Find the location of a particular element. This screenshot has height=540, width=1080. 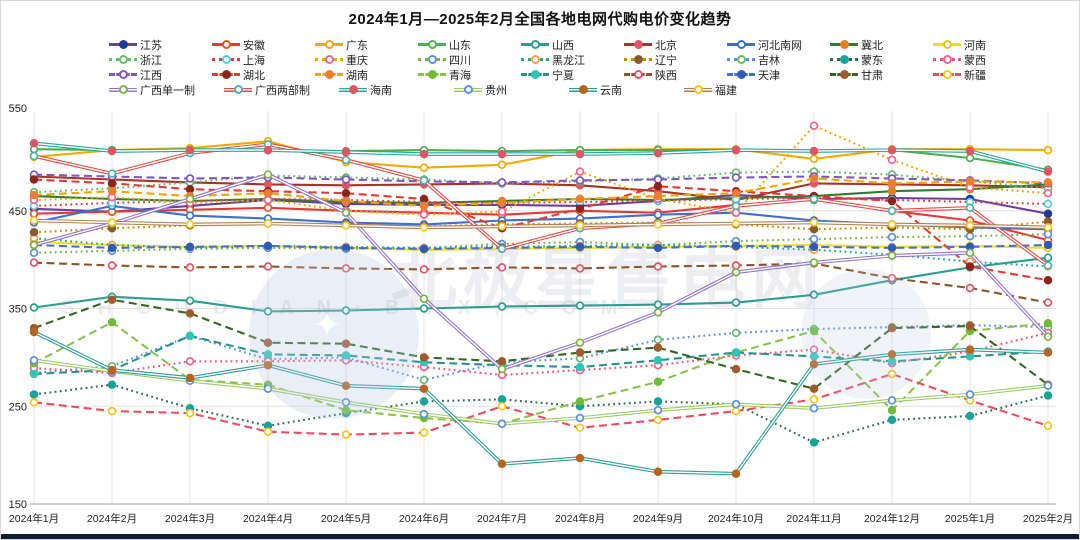

legend-label: 冀北 is located at coordinates (872, 45).